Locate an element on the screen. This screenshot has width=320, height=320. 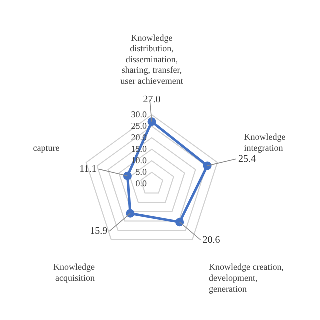
spoke-label: Knowledge distribution, dissemination, sharing, transfer, user achievement is located at coordinates (152, 59).